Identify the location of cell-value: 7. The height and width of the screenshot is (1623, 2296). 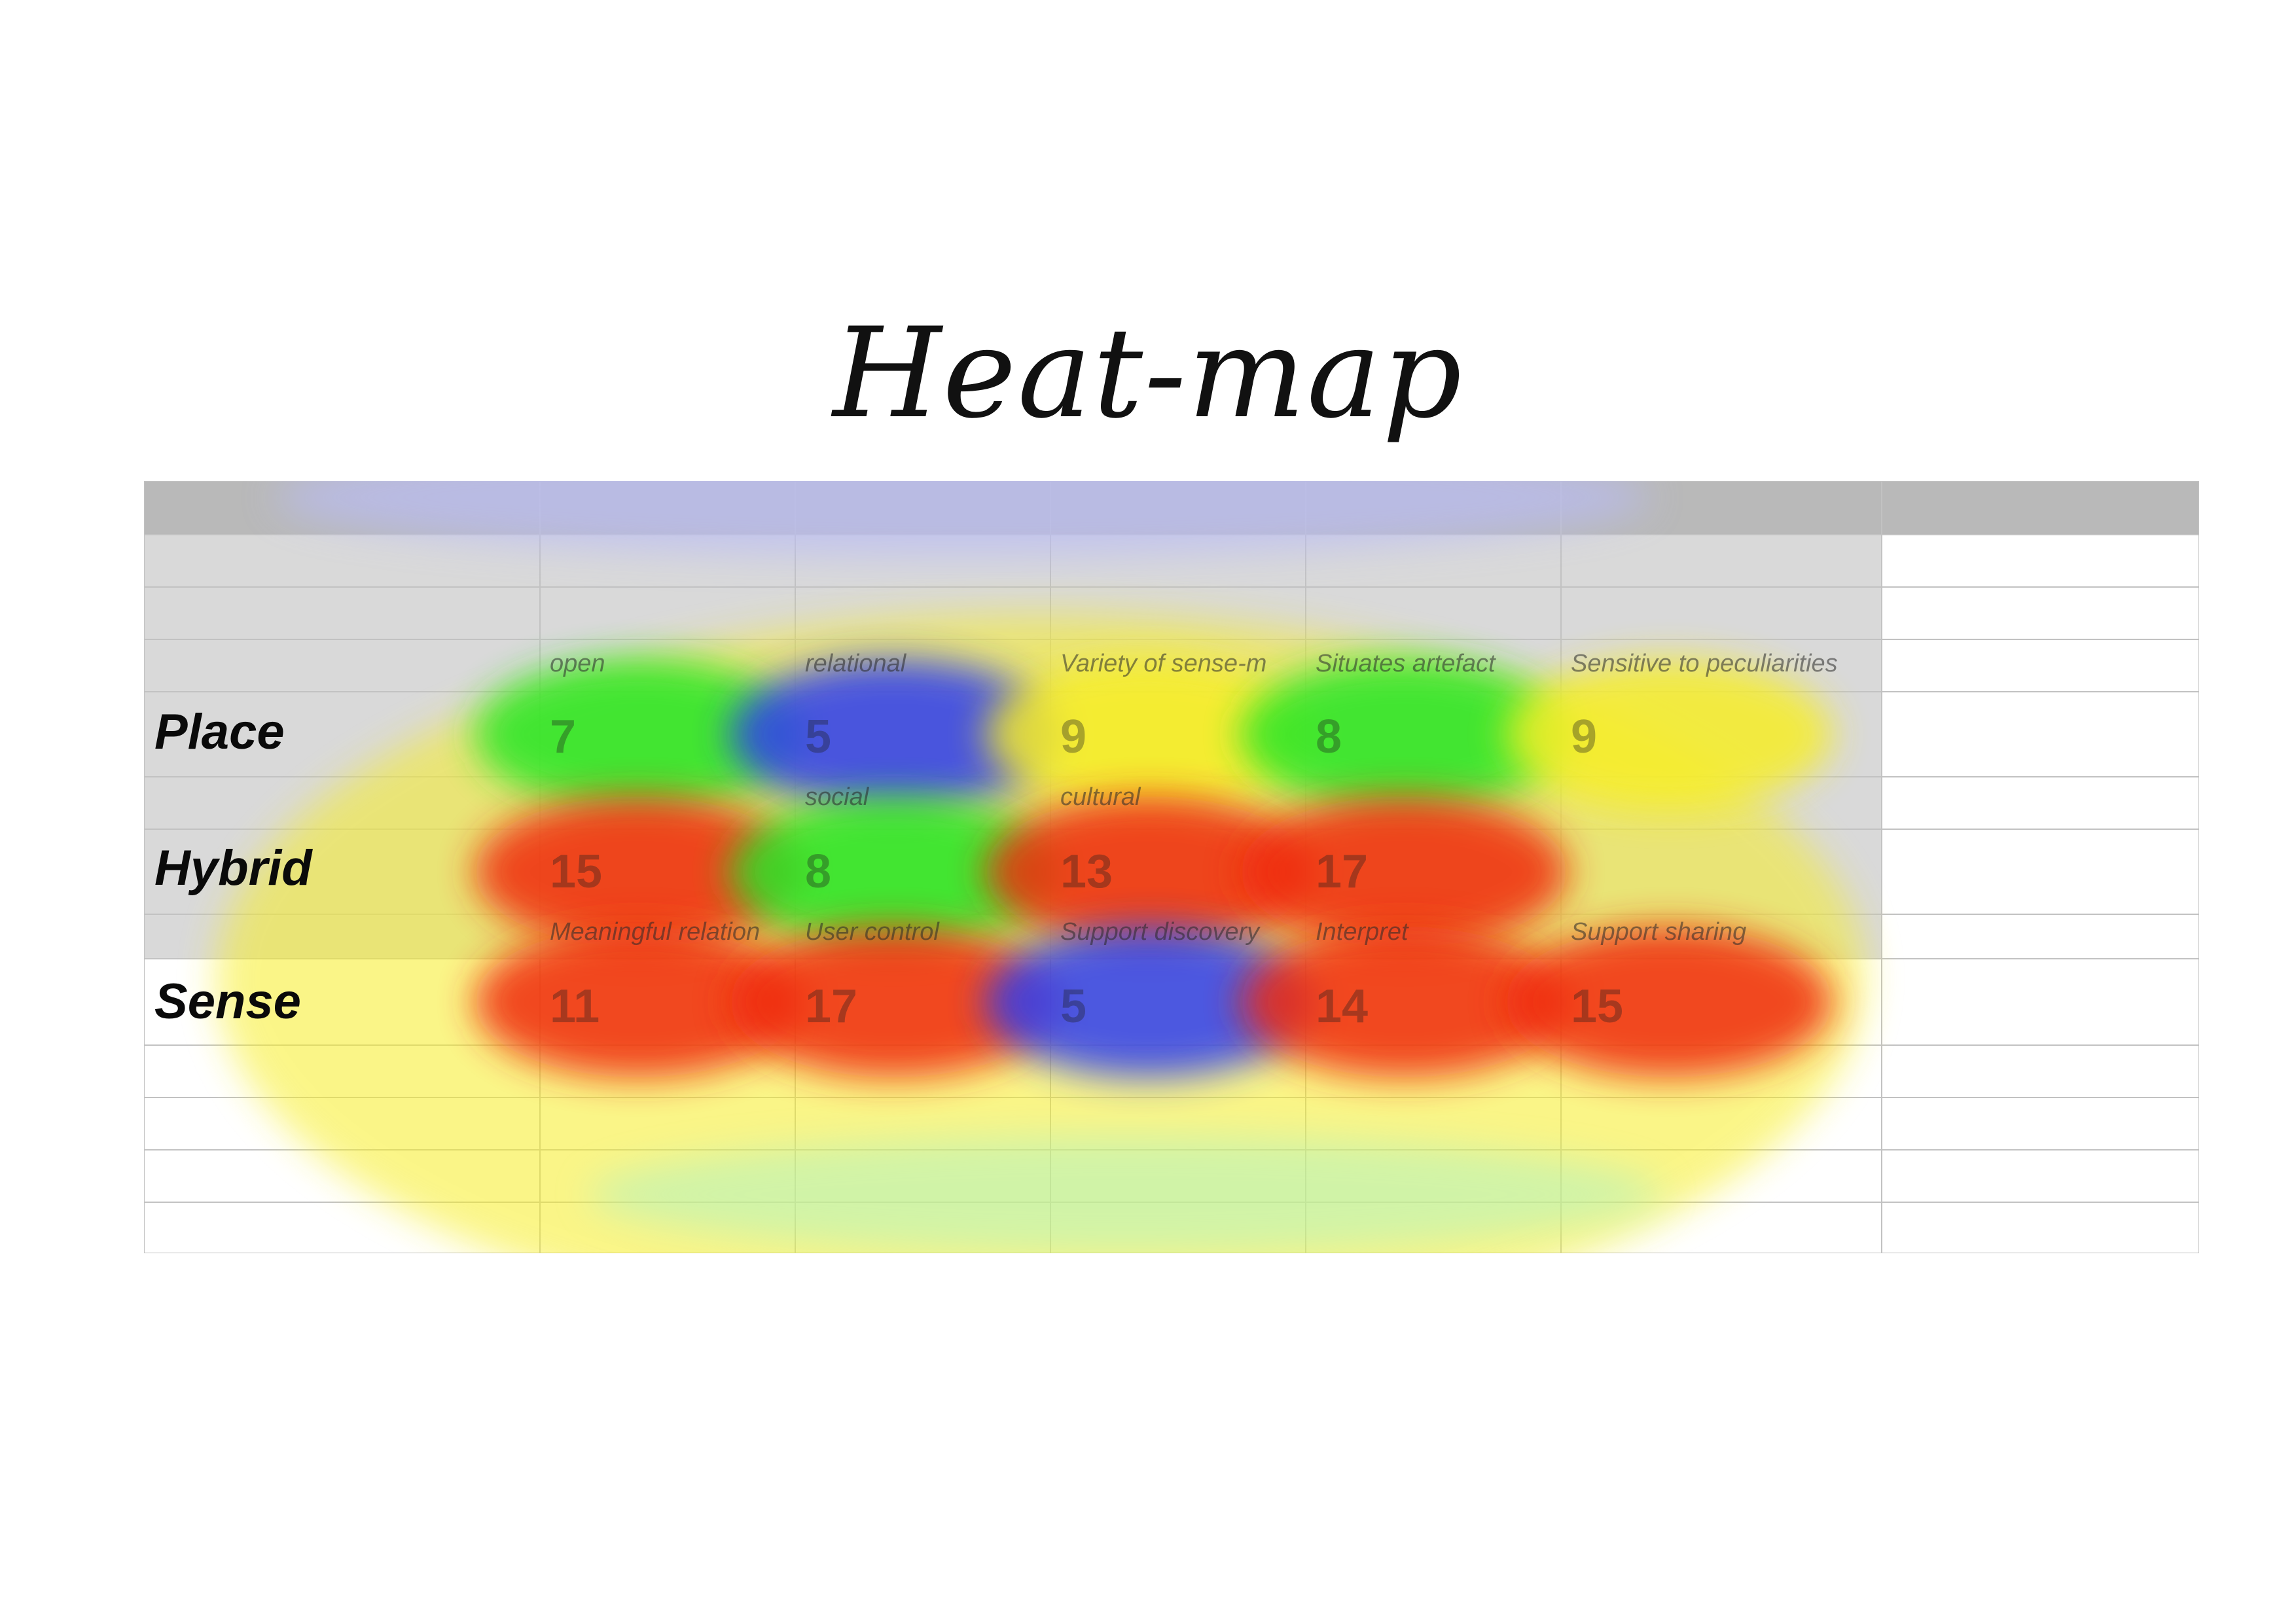
(563, 737).